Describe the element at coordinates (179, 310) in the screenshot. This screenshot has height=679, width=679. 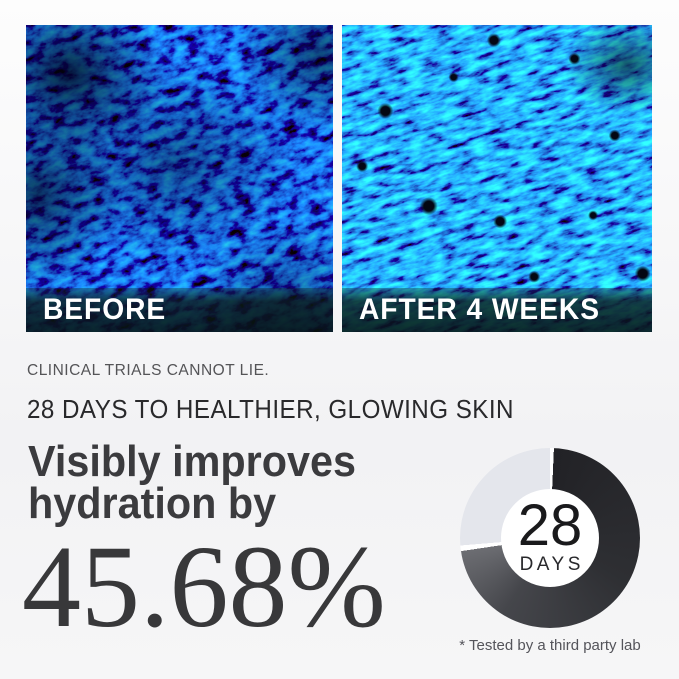
I see `before-caption-band: BEFORE` at that location.